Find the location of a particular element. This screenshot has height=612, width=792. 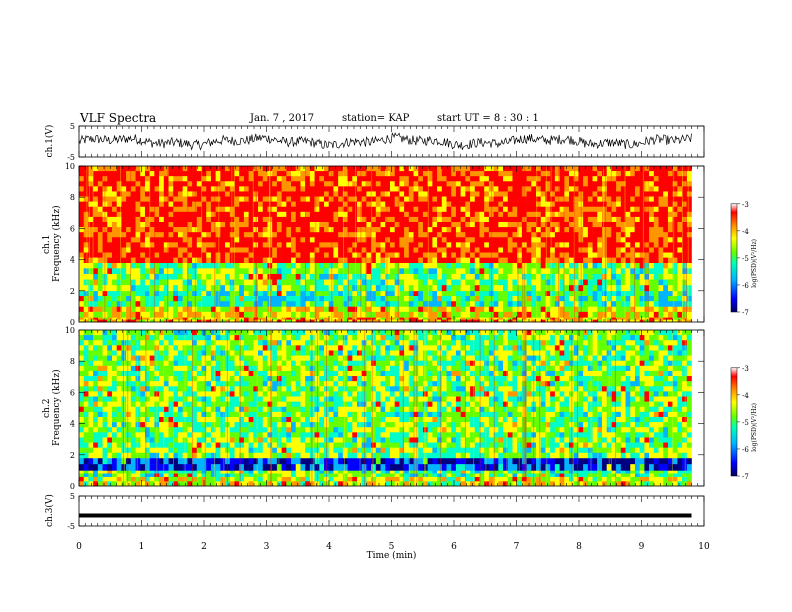

ch1-waveform is located at coordinates (385, 141).